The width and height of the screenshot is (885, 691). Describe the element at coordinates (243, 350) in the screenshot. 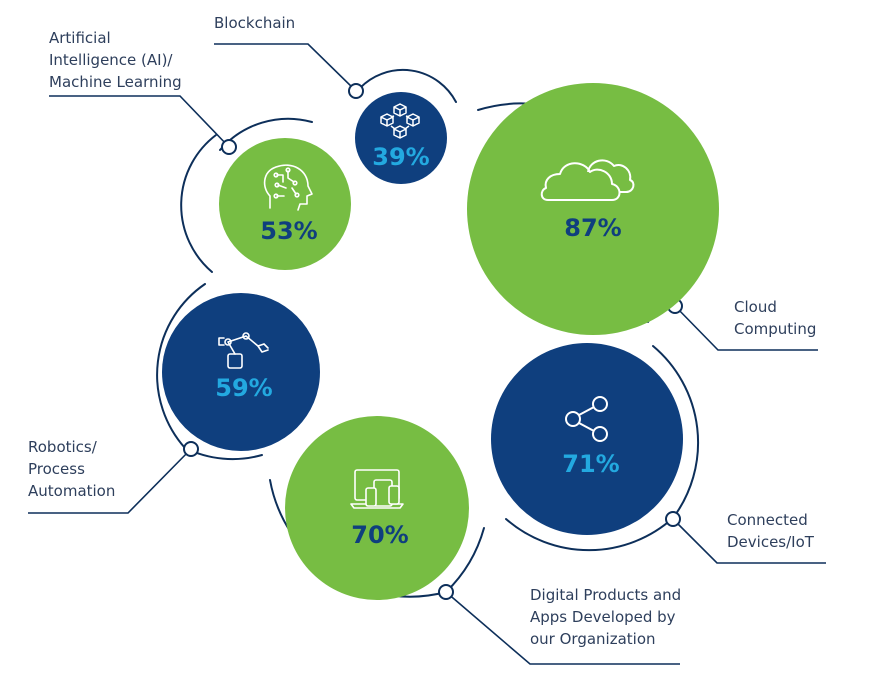

I see `robot-arm-icon` at that location.